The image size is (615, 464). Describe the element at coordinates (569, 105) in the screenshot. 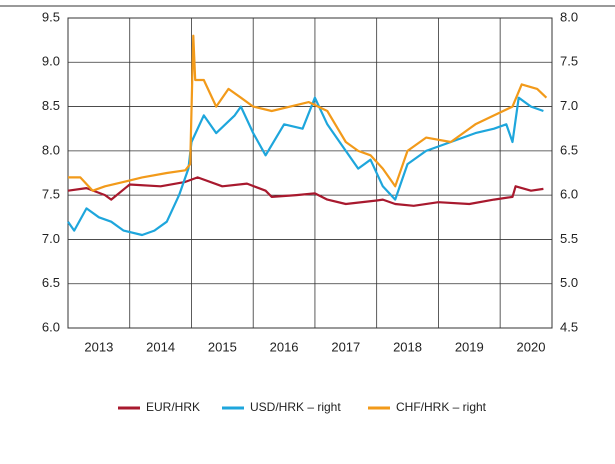

I see `y2-tick-label: 7.0` at that location.